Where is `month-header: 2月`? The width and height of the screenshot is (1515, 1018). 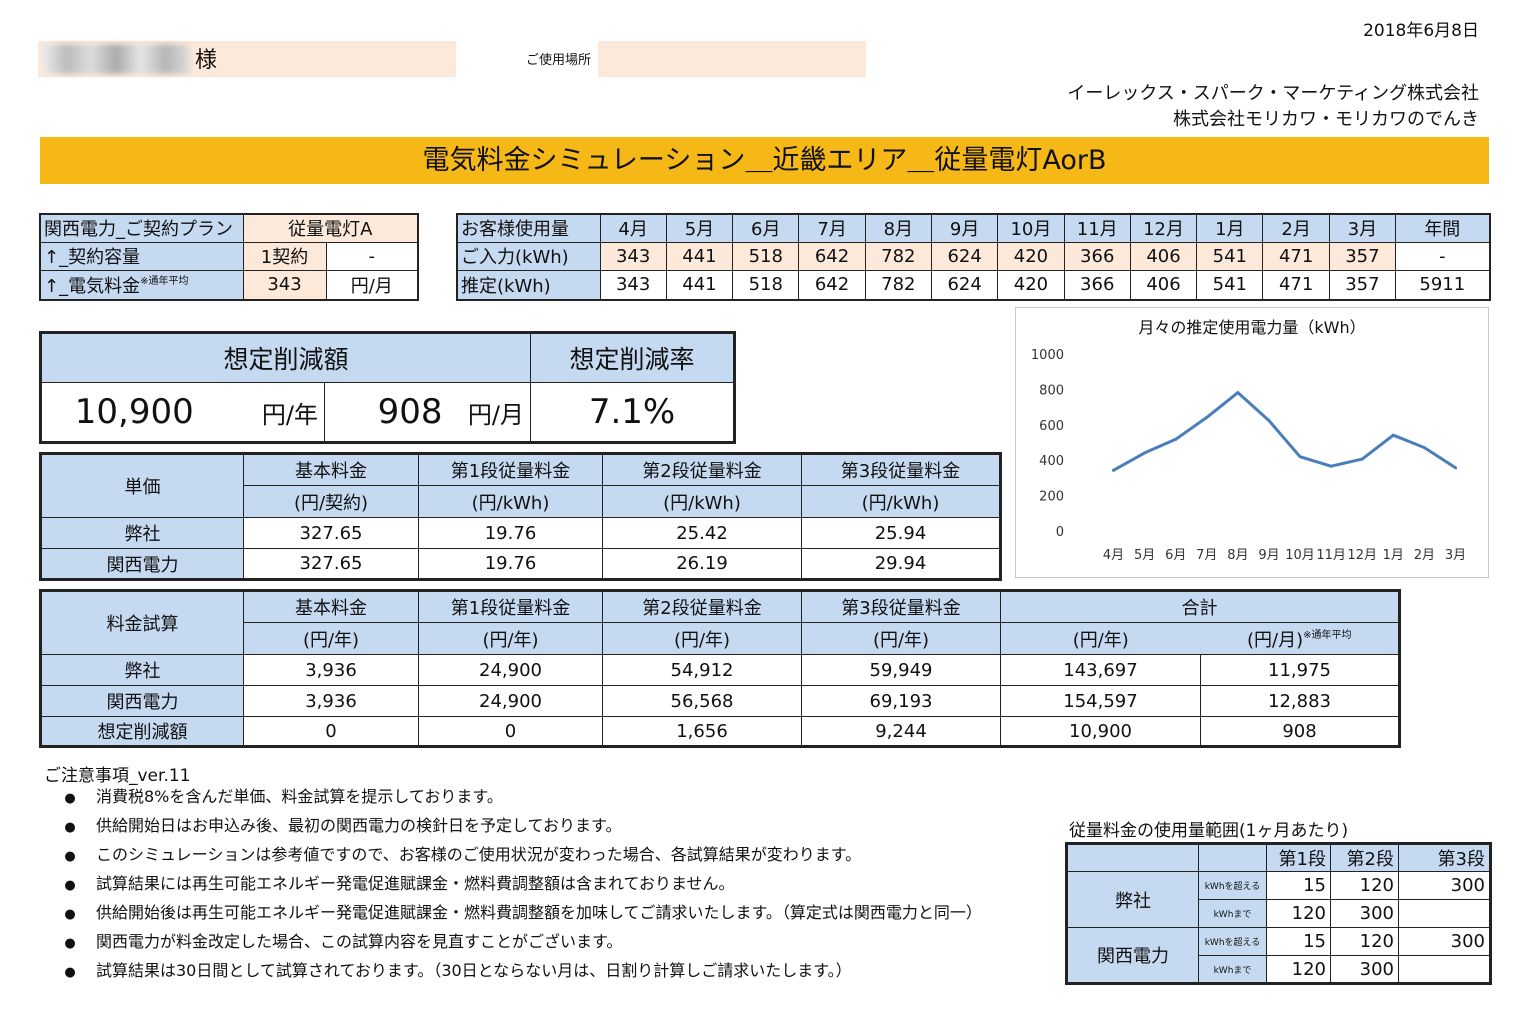
month-header: 2月 is located at coordinates (1296, 228).